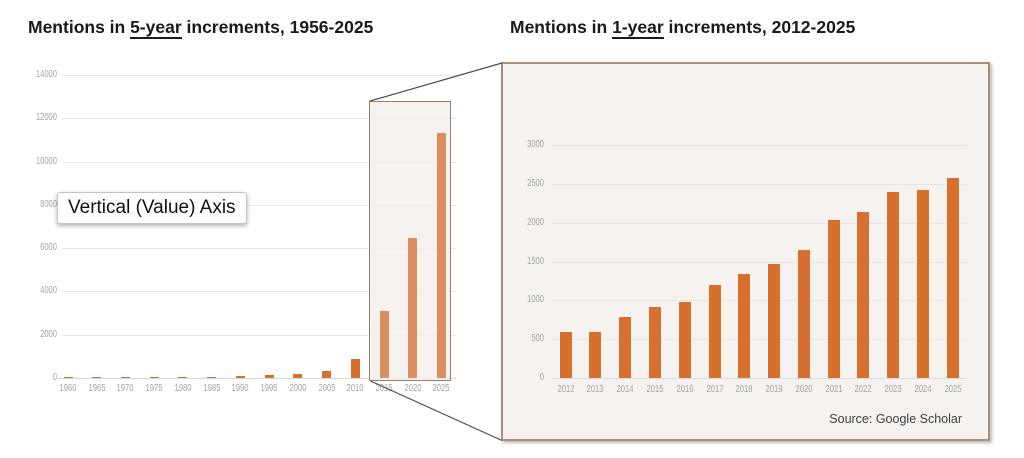 The height and width of the screenshot is (458, 1024). Describe the element at coordinates (97, 377) in the screenshot. I see `bar-1965` at that location.